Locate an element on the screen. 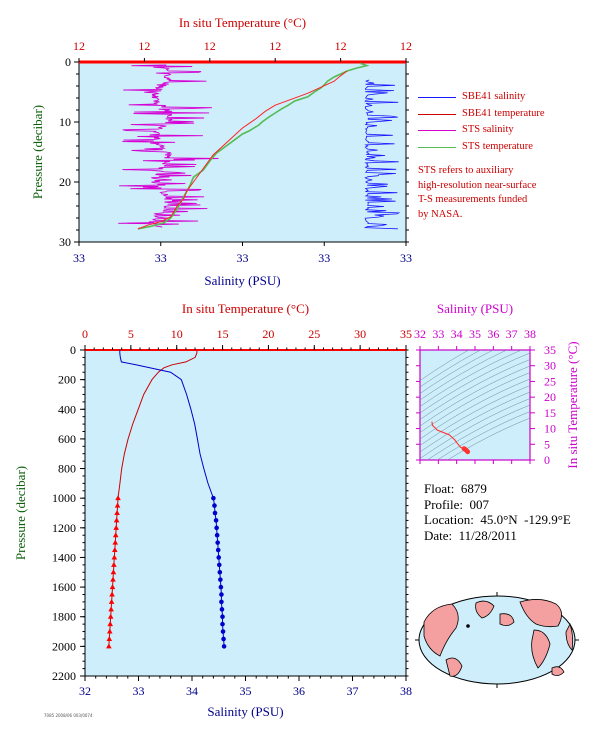 The image size is (601, 736). top-salinity-axis-title: Salinity (PSU) is located at coordinates (242, 280).